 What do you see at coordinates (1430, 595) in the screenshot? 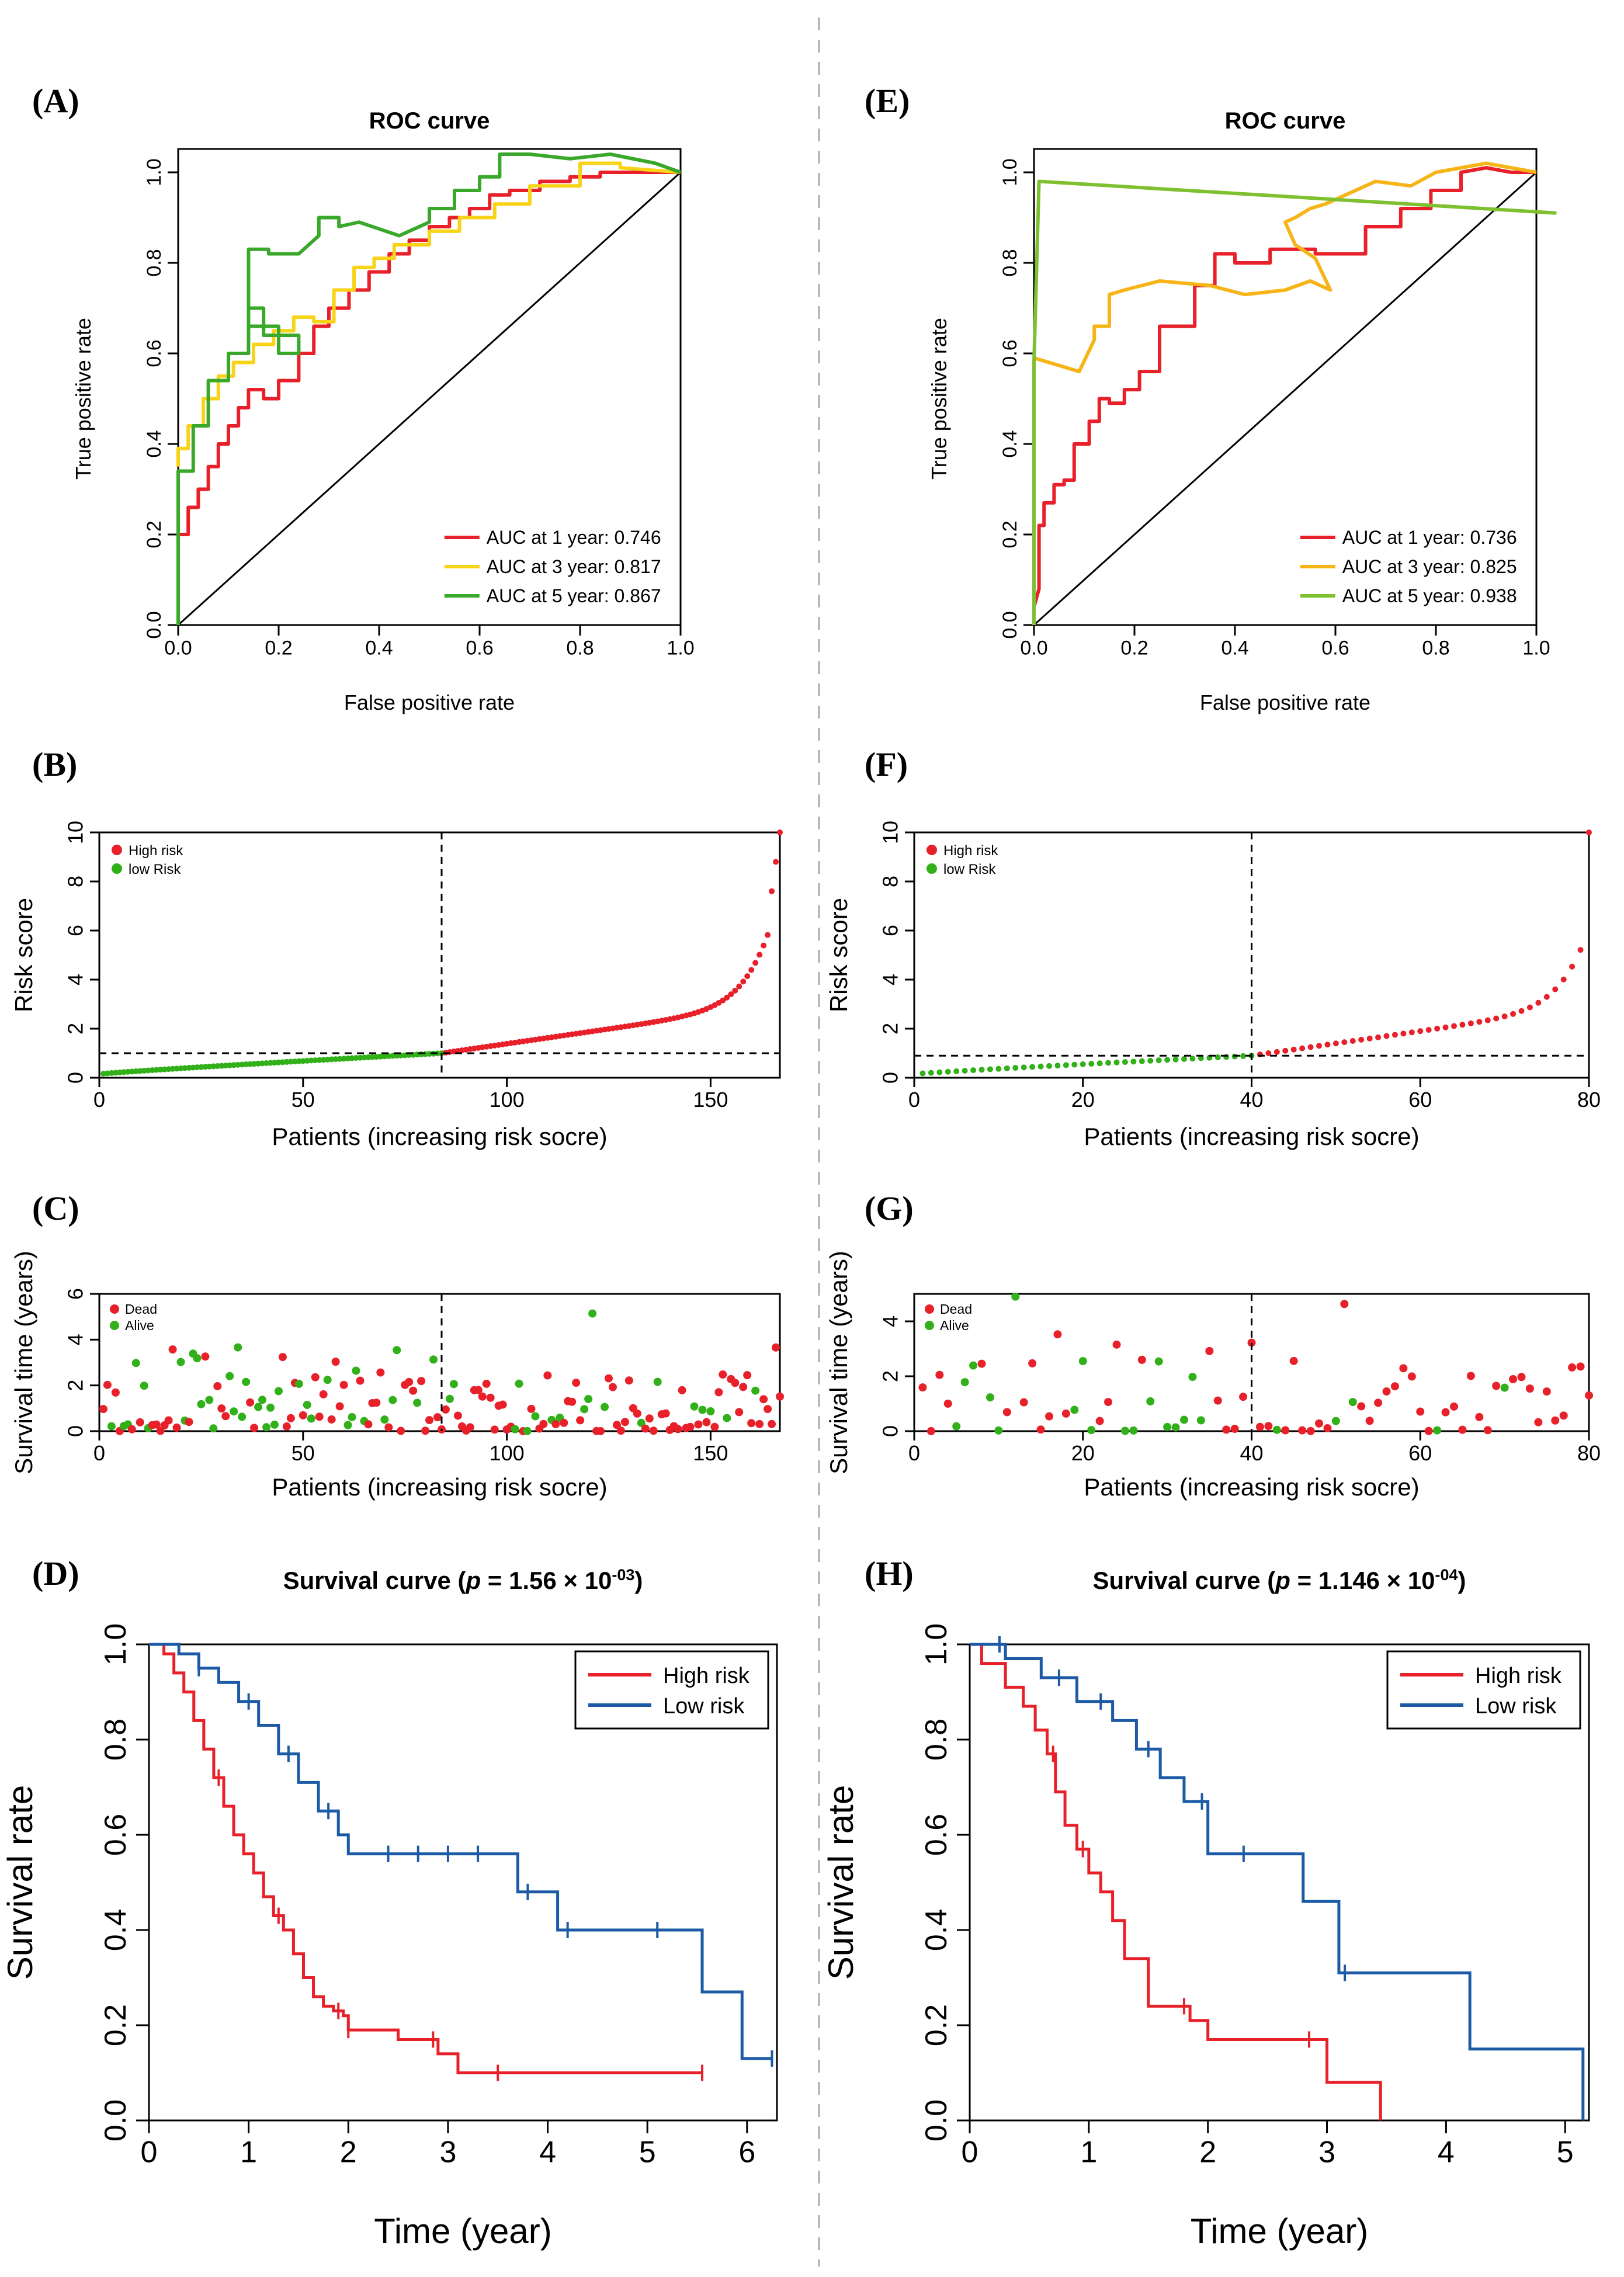
I see `legend-label: AUC at 5 year: 0.938` at bounding box center [1430, 595].